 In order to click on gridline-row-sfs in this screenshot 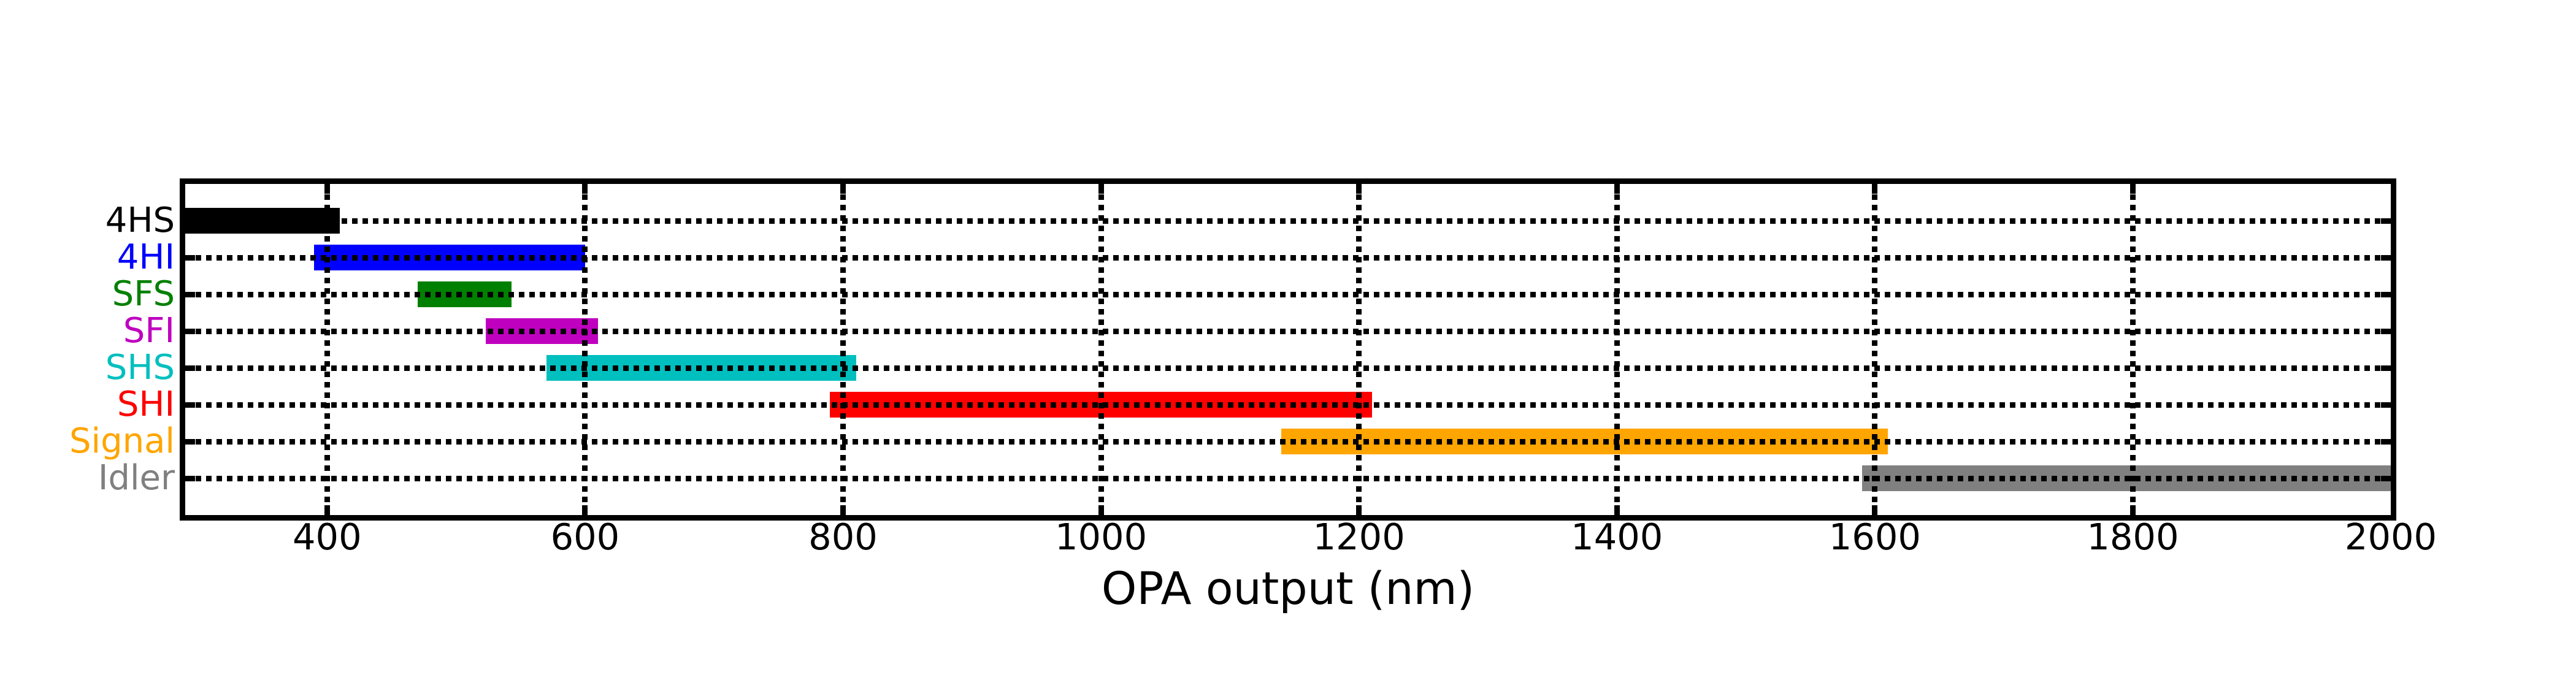, I will do `click(1288, 294)`.